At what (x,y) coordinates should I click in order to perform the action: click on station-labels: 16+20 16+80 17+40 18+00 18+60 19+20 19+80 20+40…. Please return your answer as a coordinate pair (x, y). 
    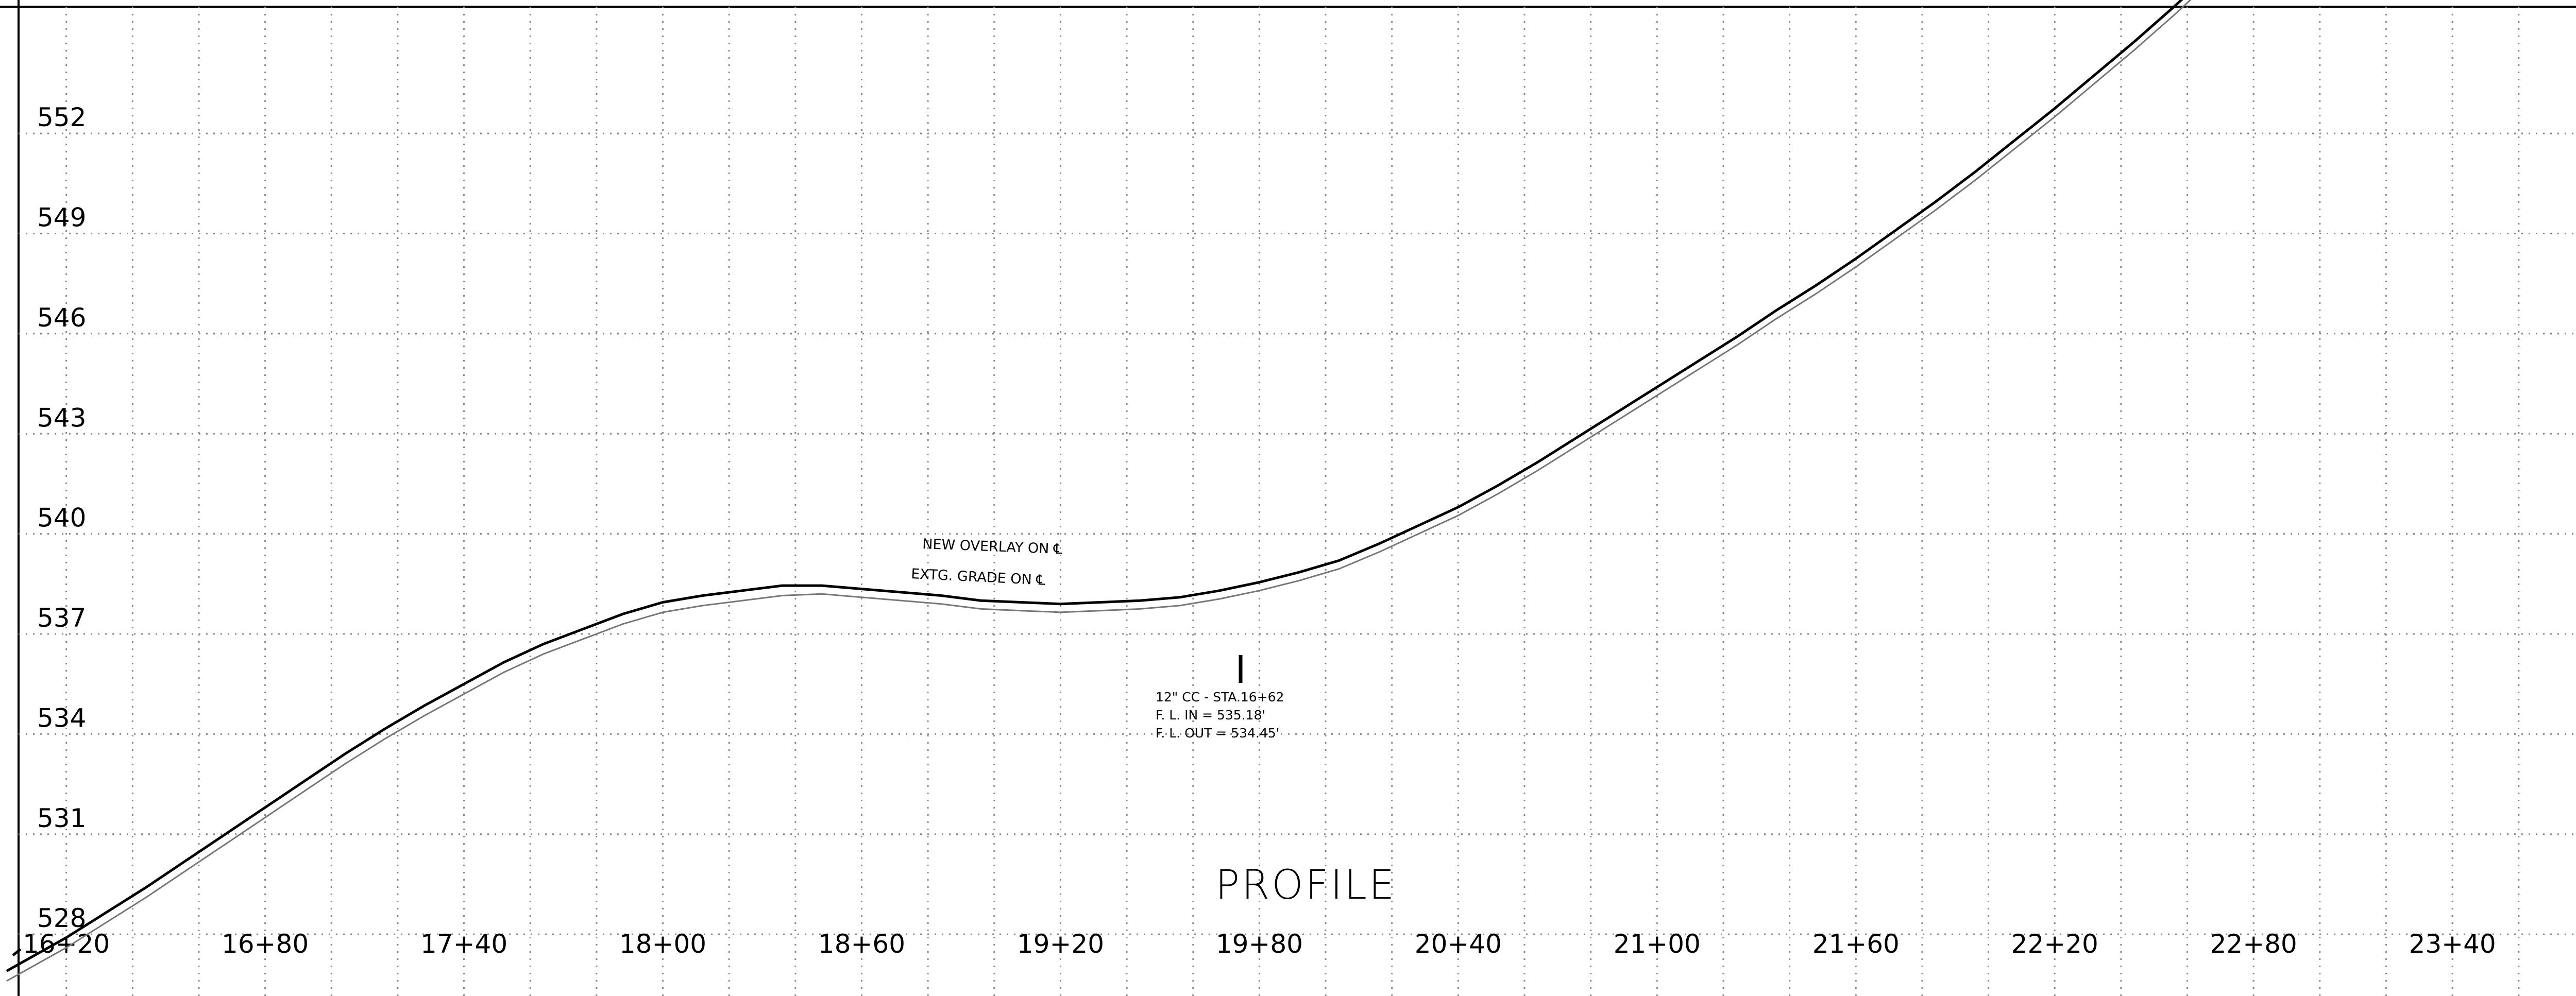
    Looking at the image, I should click on (1259, 944).